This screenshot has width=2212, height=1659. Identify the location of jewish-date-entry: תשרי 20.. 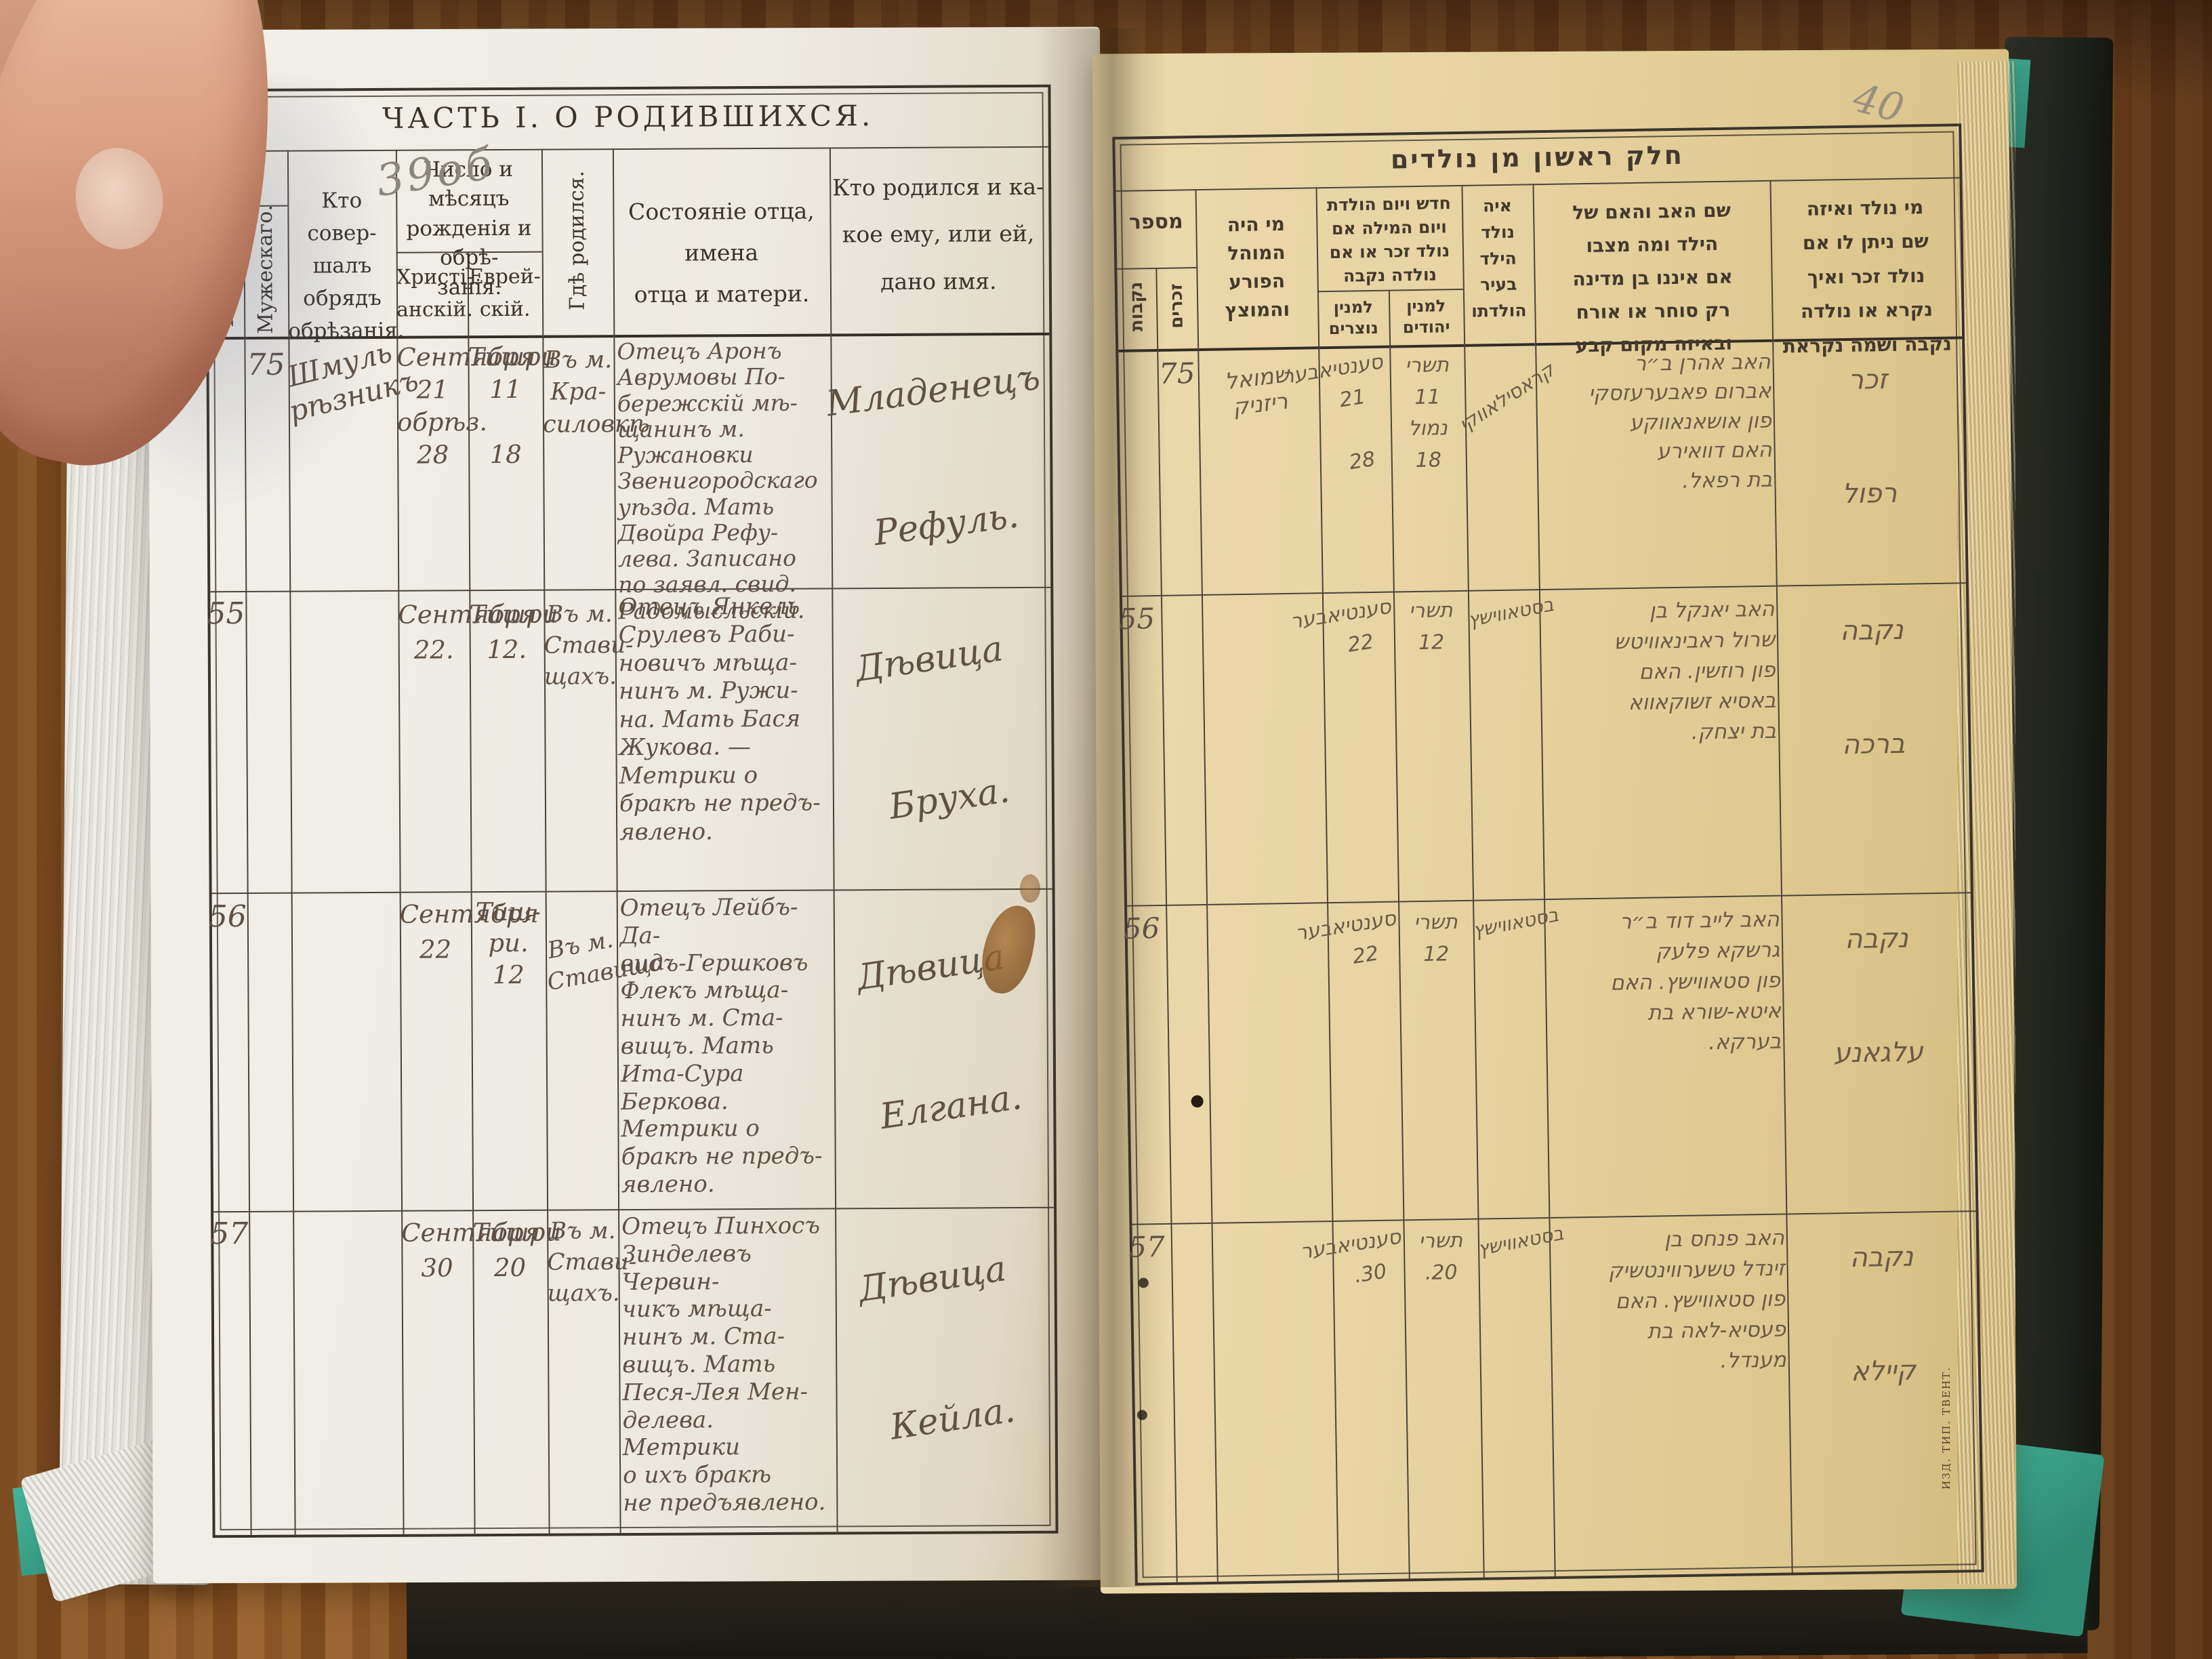
(1440, 1257).